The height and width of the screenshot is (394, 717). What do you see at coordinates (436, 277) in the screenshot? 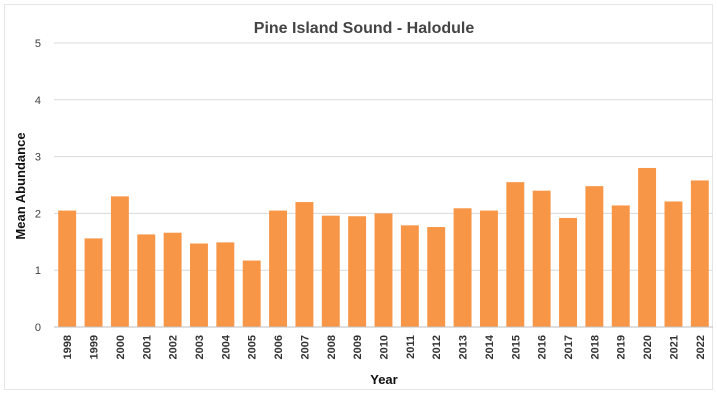
I see `bar-2012` at bounding box center [436, 277].